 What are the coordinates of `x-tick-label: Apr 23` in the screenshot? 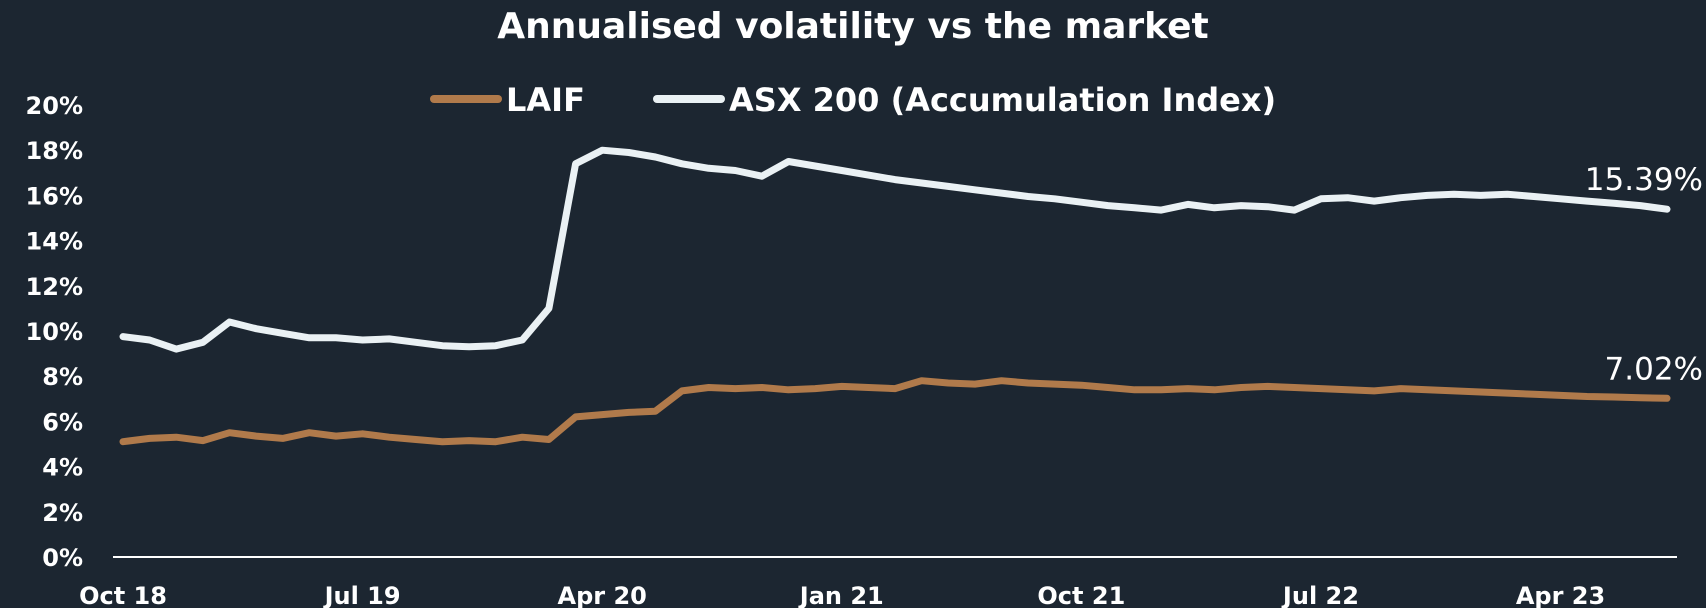 It's located at (1560, 595).